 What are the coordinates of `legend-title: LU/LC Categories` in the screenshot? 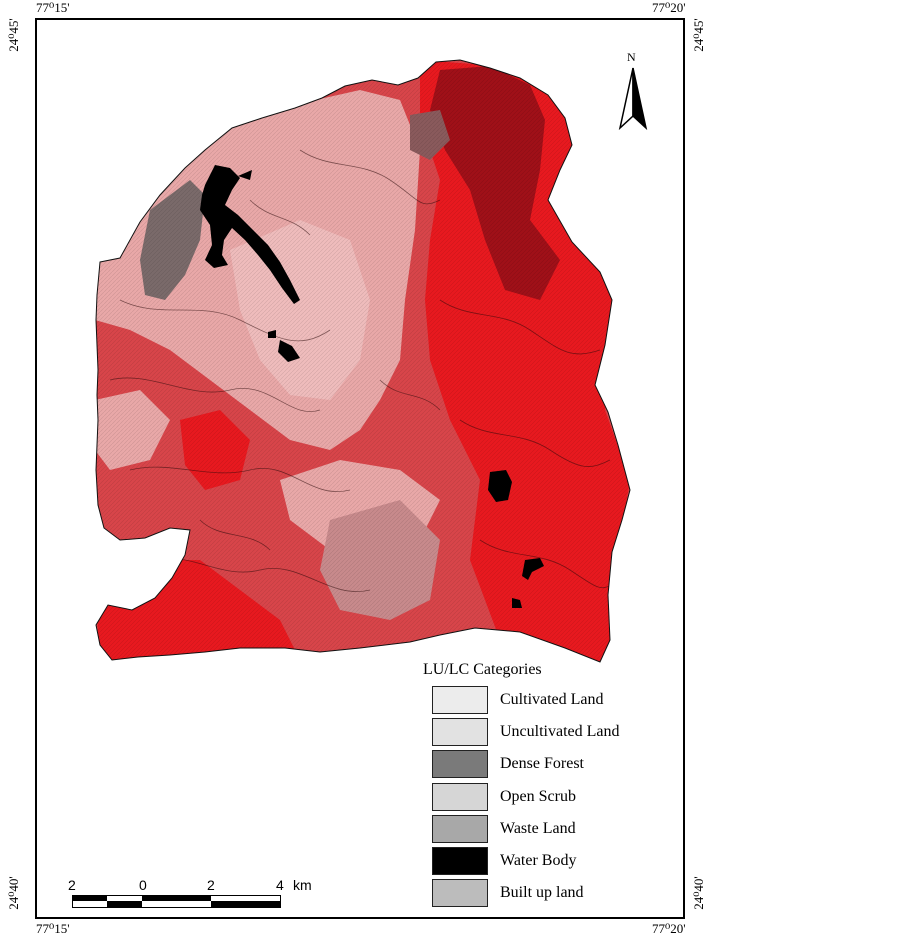 It's located at (482, 669).